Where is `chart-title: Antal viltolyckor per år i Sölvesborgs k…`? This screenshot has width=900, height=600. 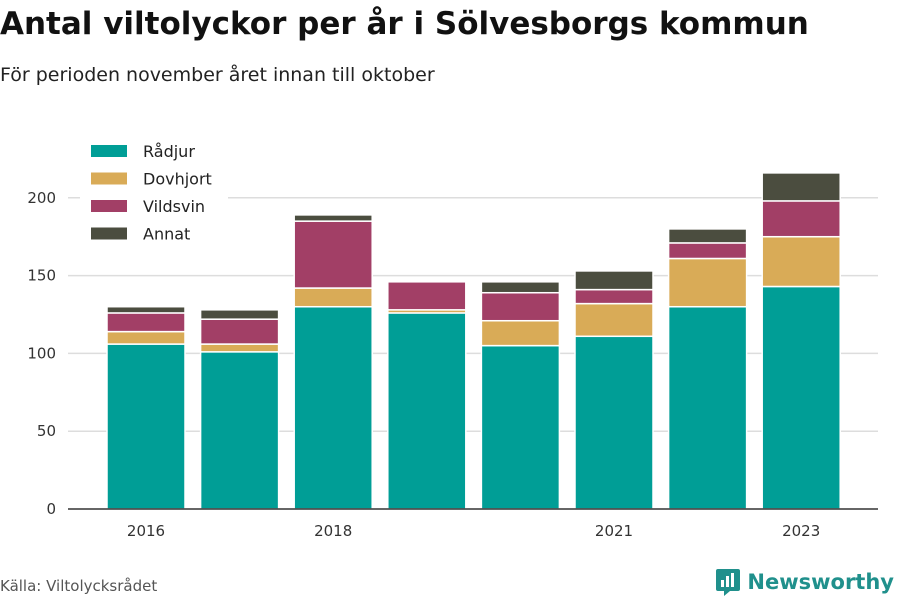
chart-title: Antal viltolyckor per år i Sölvesborgs k… is located at coordinates (404, 24).